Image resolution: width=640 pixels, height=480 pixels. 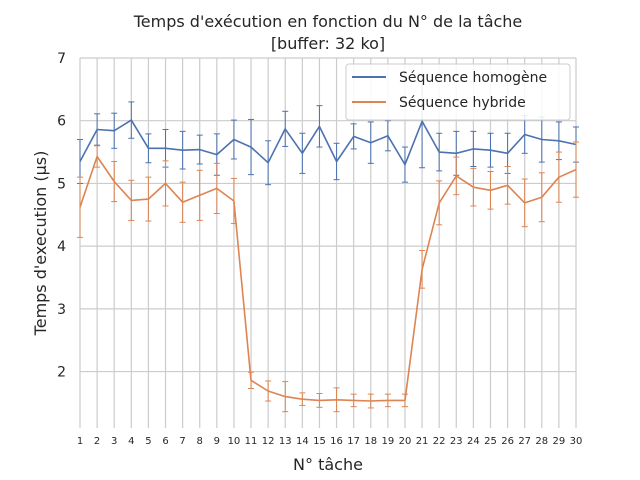 I want to click on x-tick-label: 9, so click(x=217, y=441).